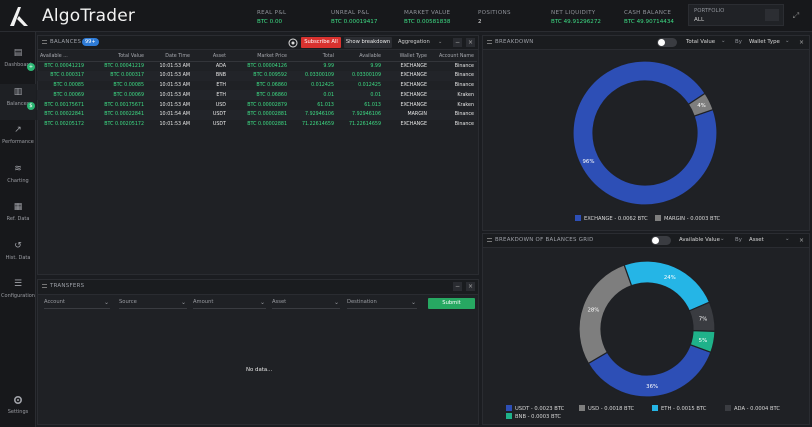  What do you see at coordinates (18, 53) in the screenshot?
I see `dashboard-icon: ▤` at bounding box center [18, 53].